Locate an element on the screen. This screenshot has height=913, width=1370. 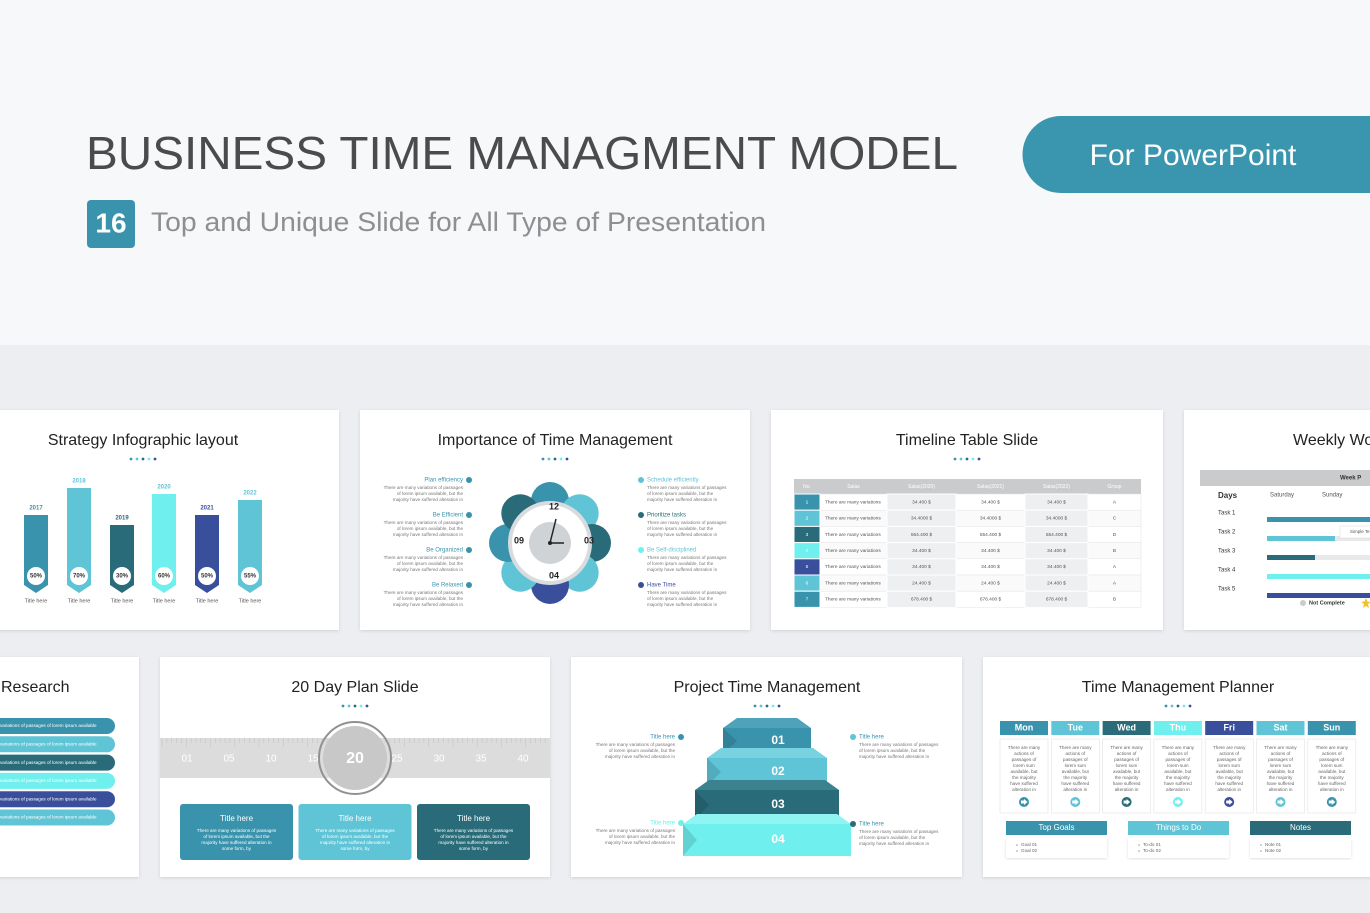
level-label: 01 is located at coordinates (778, 740).